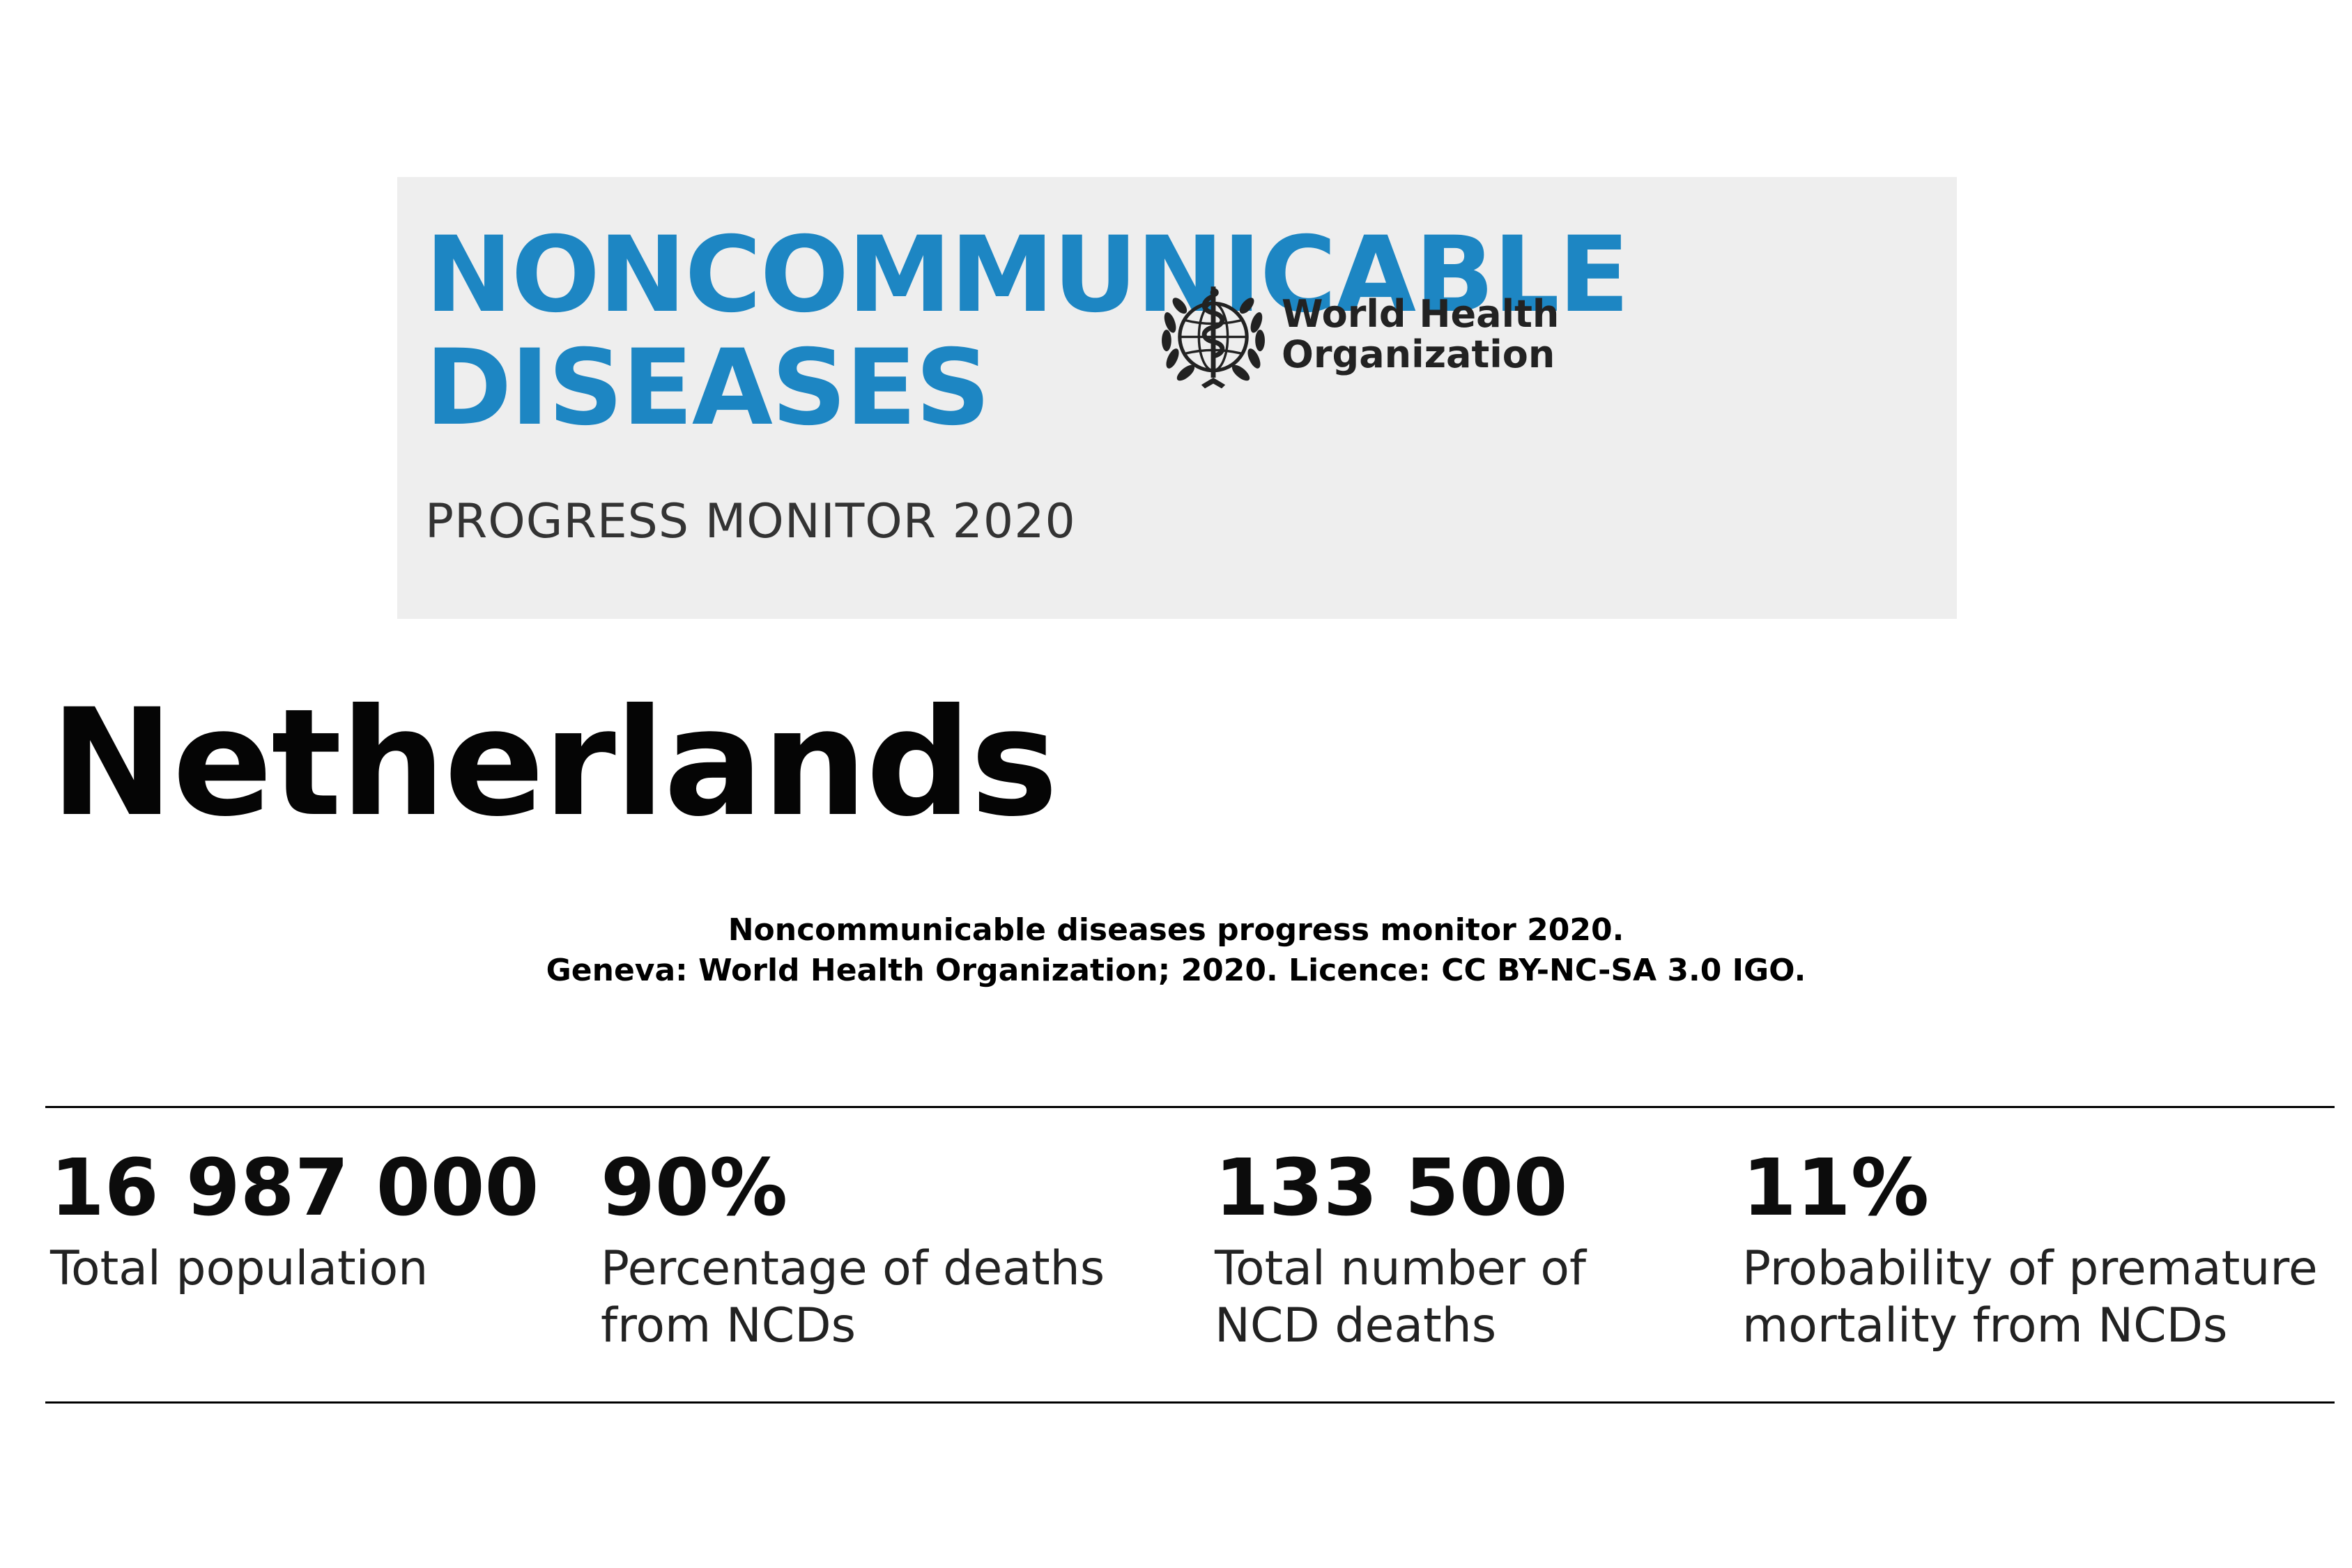  What do you see at coordinates (1400, 1268) in the screenshot?
I see `stat-label-line1: Total number of` at bounding box center [1400, 1268].